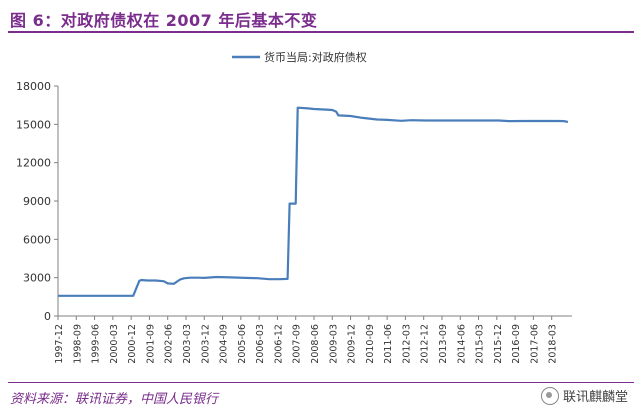 Image resolution: width=640 pixels, height=414 pixels. Describe the element at coordinates (315, 344) in the screenshot. I see `x-tick-label: 2008-06` at that location.